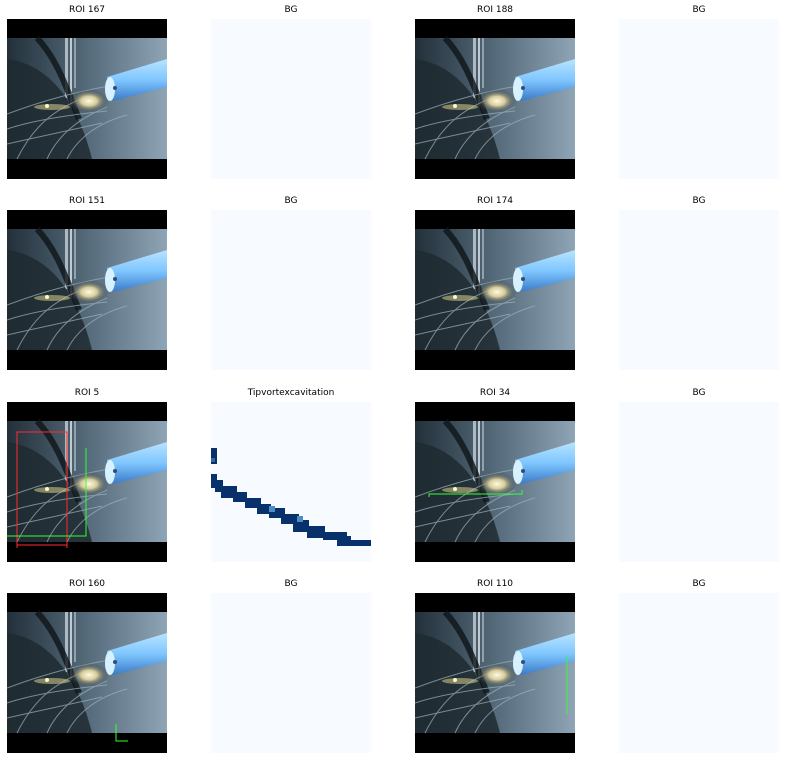 This screenshot has height=760, width=785. Describe the element at coordinates (87, 584) in the screenshot. I see `panel-title: ROI 160` at that location.